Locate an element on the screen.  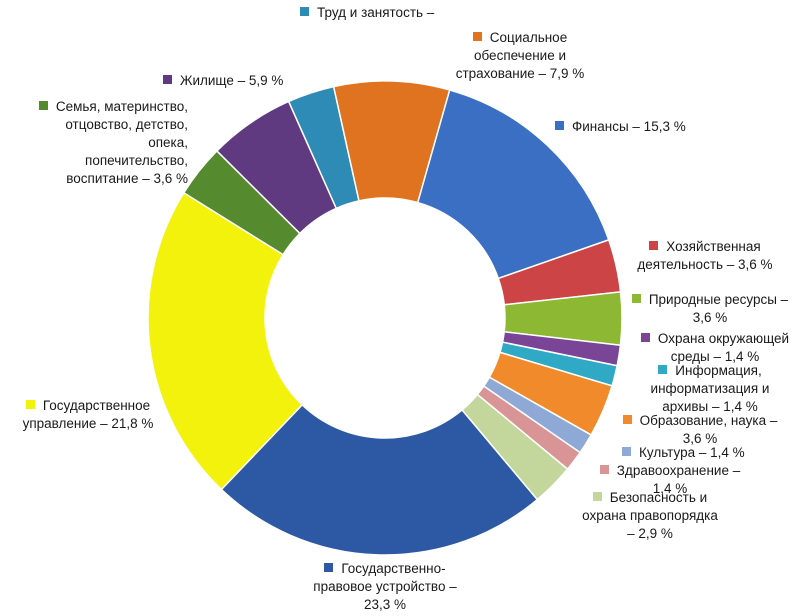
label-gosupr: Государственное управление – 21,8 % is located at coordinates (88, 414).